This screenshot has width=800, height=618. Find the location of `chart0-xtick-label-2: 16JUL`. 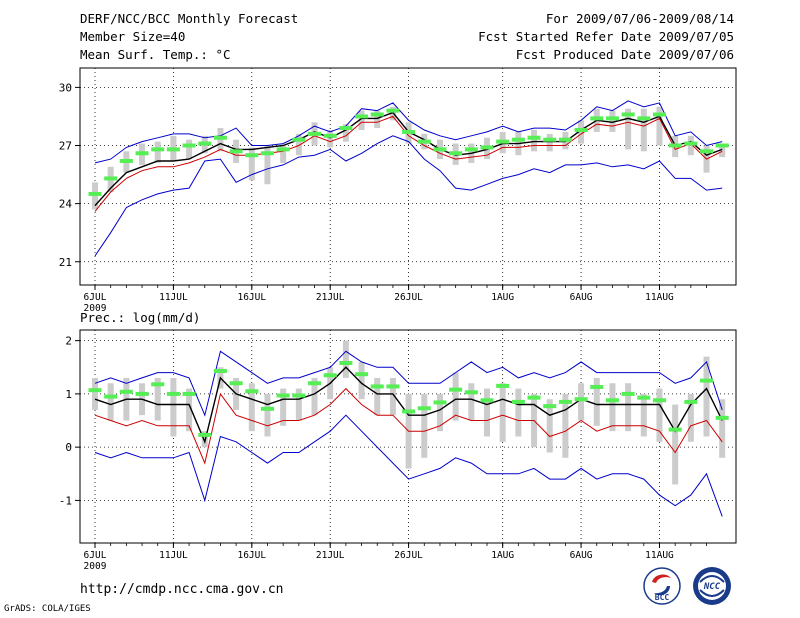

chart0-xtick-label-2: 16JUL is located at coordinates (251, 297).